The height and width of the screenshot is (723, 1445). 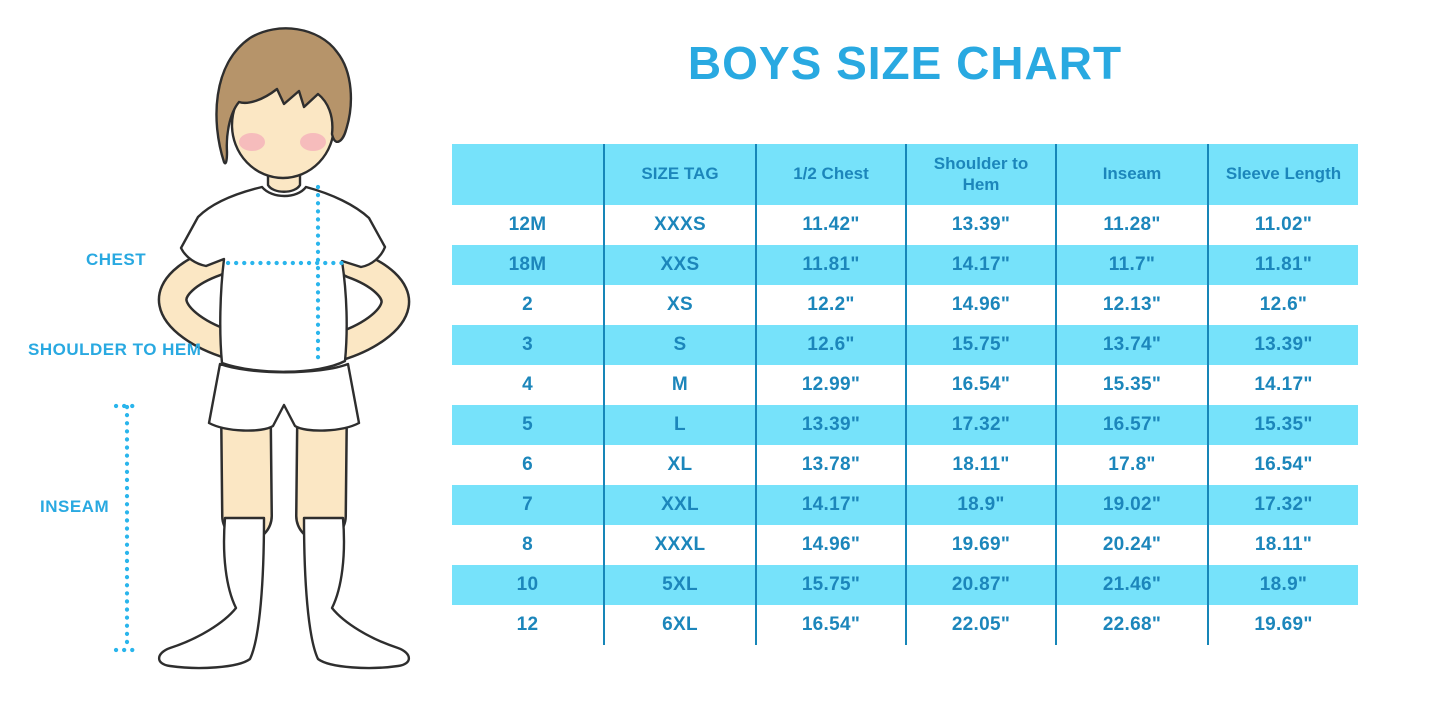 I want to click on row-value-cell: 11.28", so click(x=1131, y=225).